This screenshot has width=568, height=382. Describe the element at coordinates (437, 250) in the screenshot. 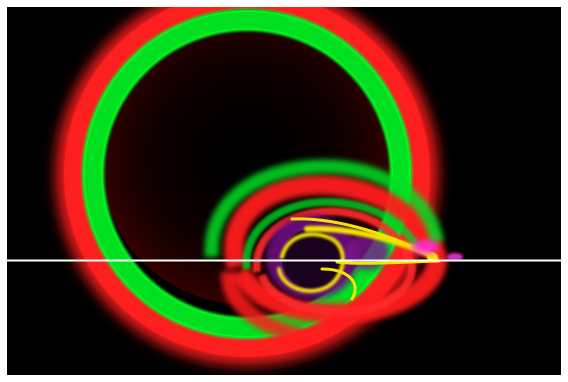

I see `magenta-highlight` at that location.